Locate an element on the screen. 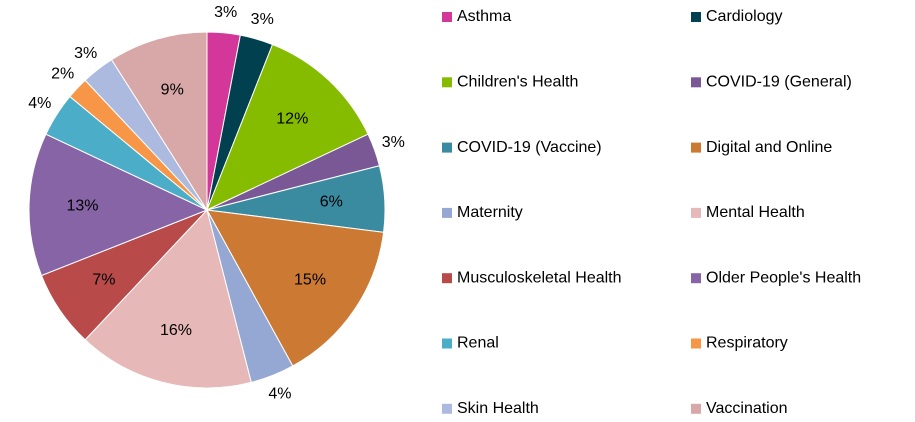 This screenshot has width=915, height=422. legend-label: Asthma is located at coordinates (484, 16).